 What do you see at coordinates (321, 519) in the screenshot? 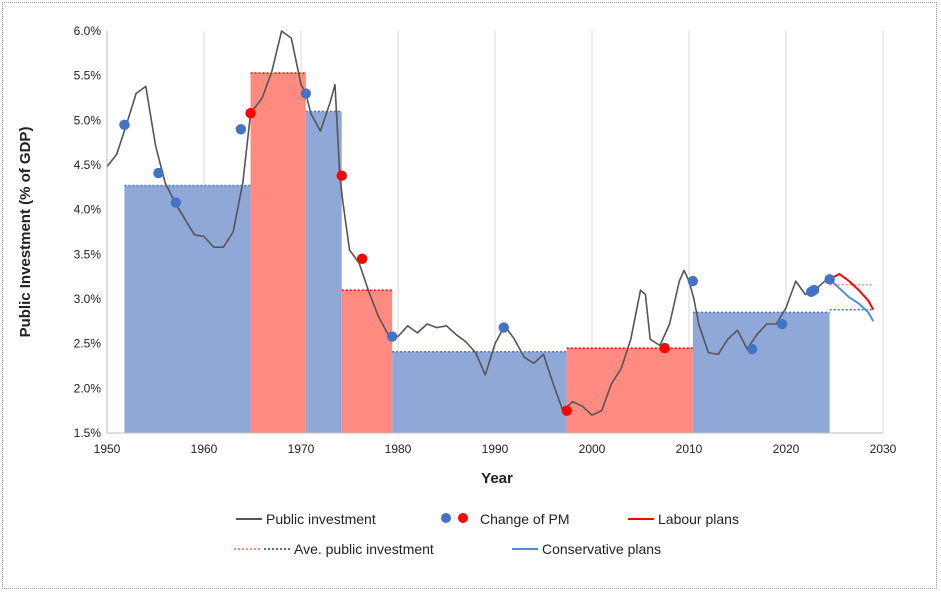
I see `legend-label-public-investment: Public investment` at bounding box center [321, 519].